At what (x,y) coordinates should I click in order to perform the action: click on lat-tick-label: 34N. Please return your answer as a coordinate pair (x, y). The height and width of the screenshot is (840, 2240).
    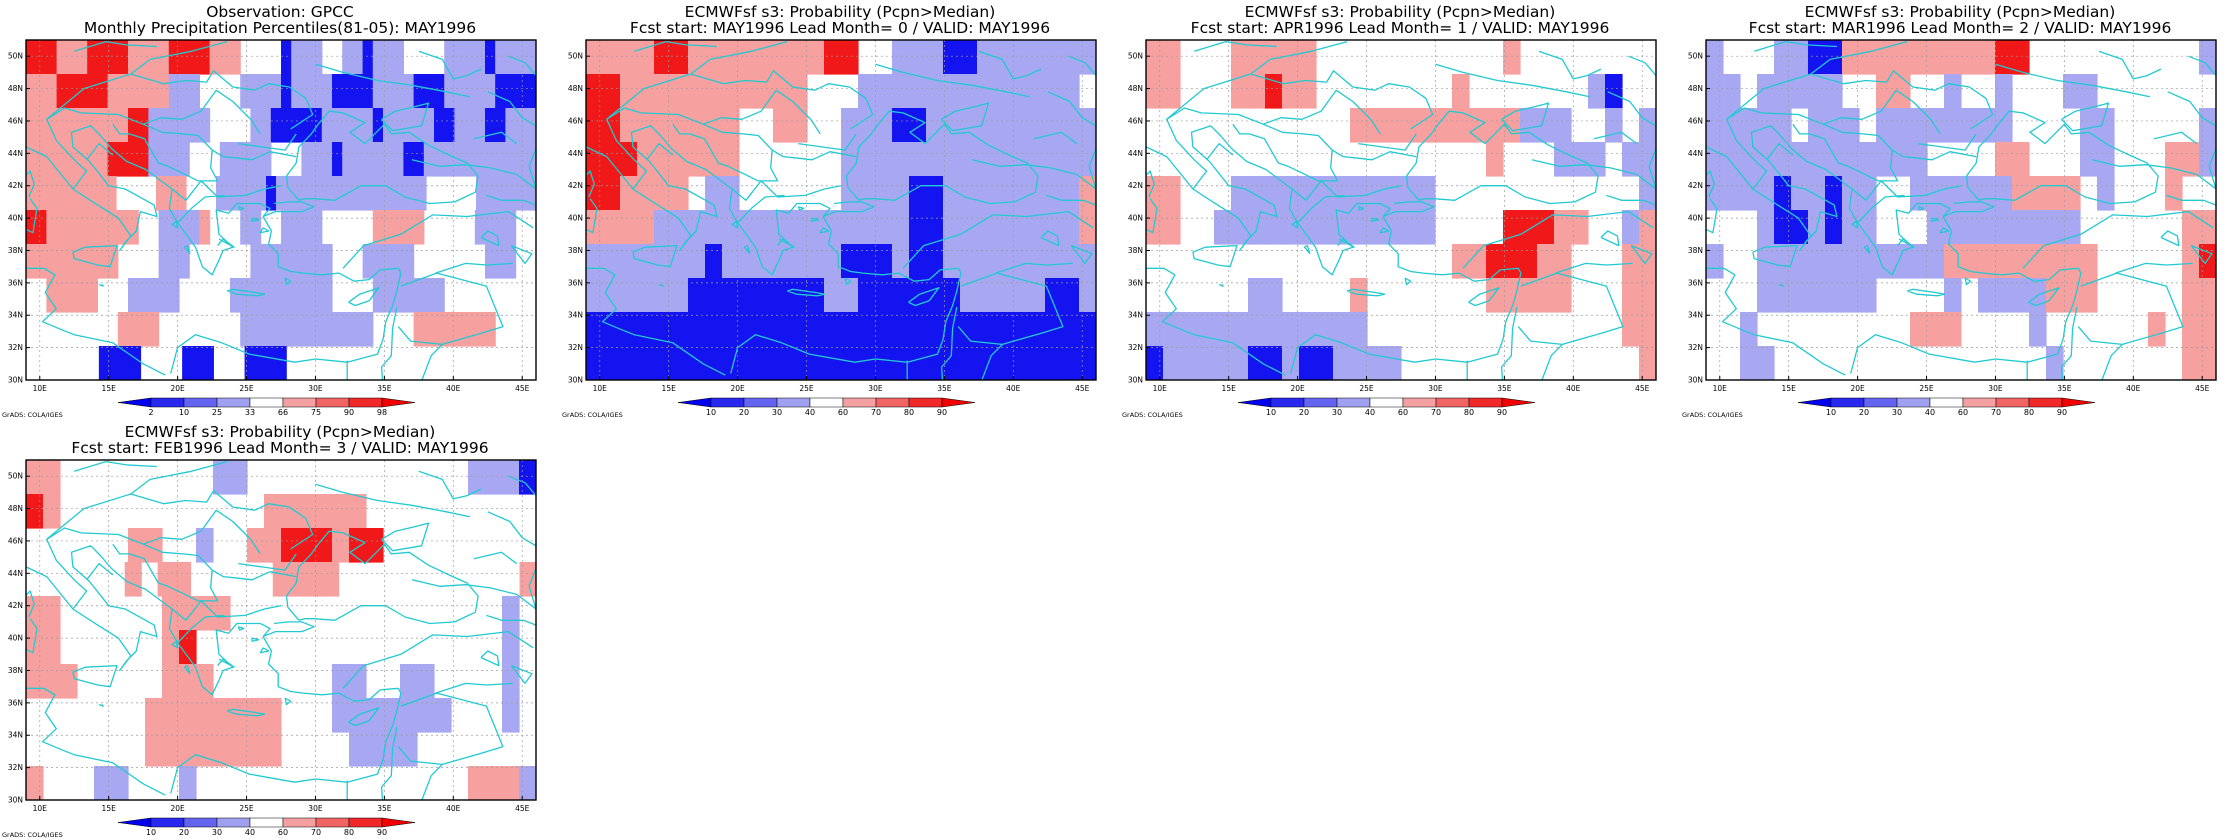
    Looking at the image, I should click on (15, 315).